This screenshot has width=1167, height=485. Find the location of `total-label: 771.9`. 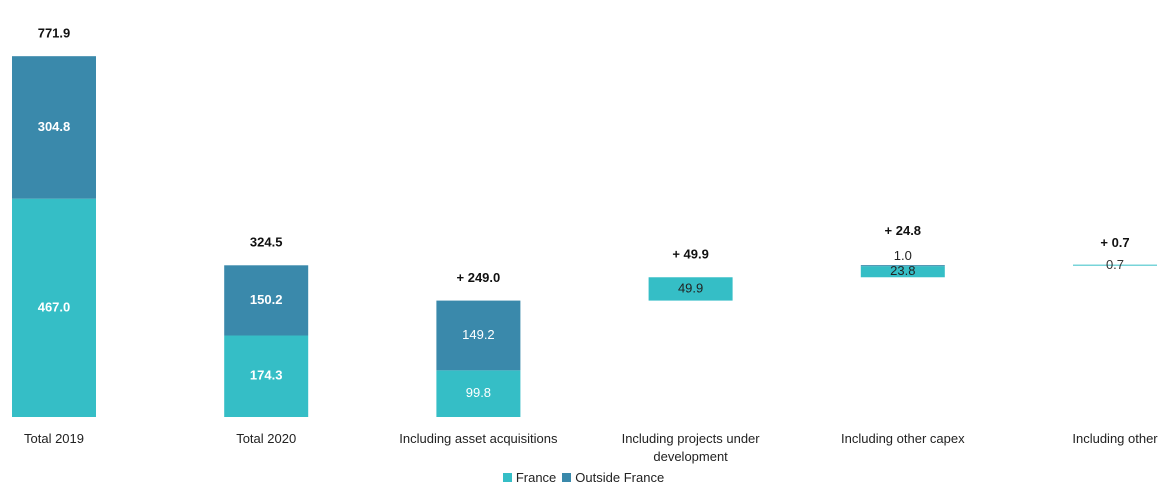

total-label: 771.9 is located at coordinates (54, 33).